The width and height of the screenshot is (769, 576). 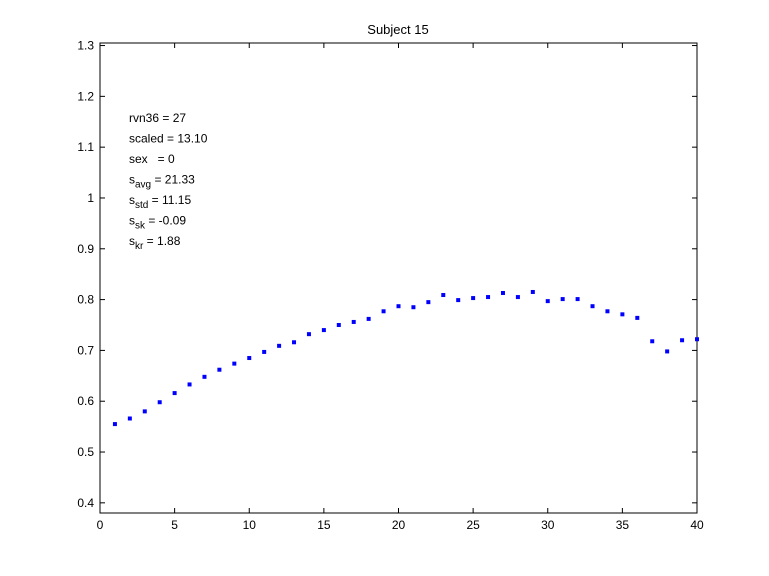 I want to click on annotation-subscript: avg, so click(x=143, y=185).